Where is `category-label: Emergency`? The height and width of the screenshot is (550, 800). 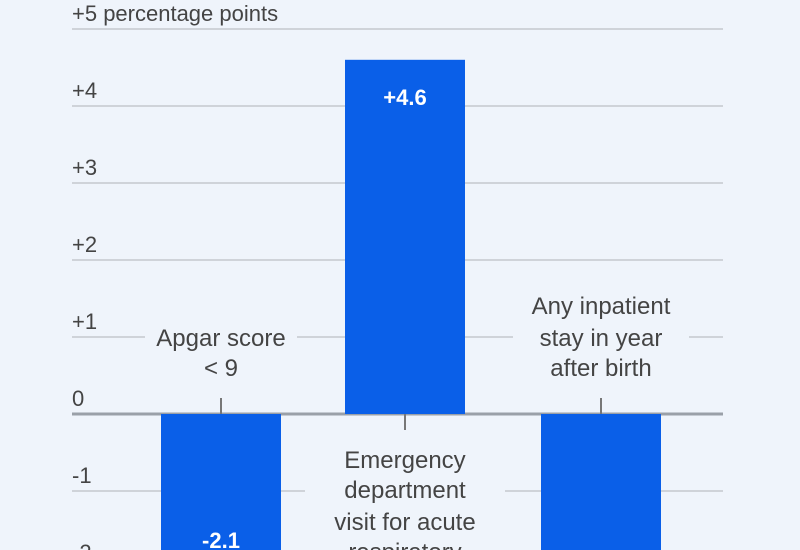 category-label: Emergency is located at coordinates (404, 460).